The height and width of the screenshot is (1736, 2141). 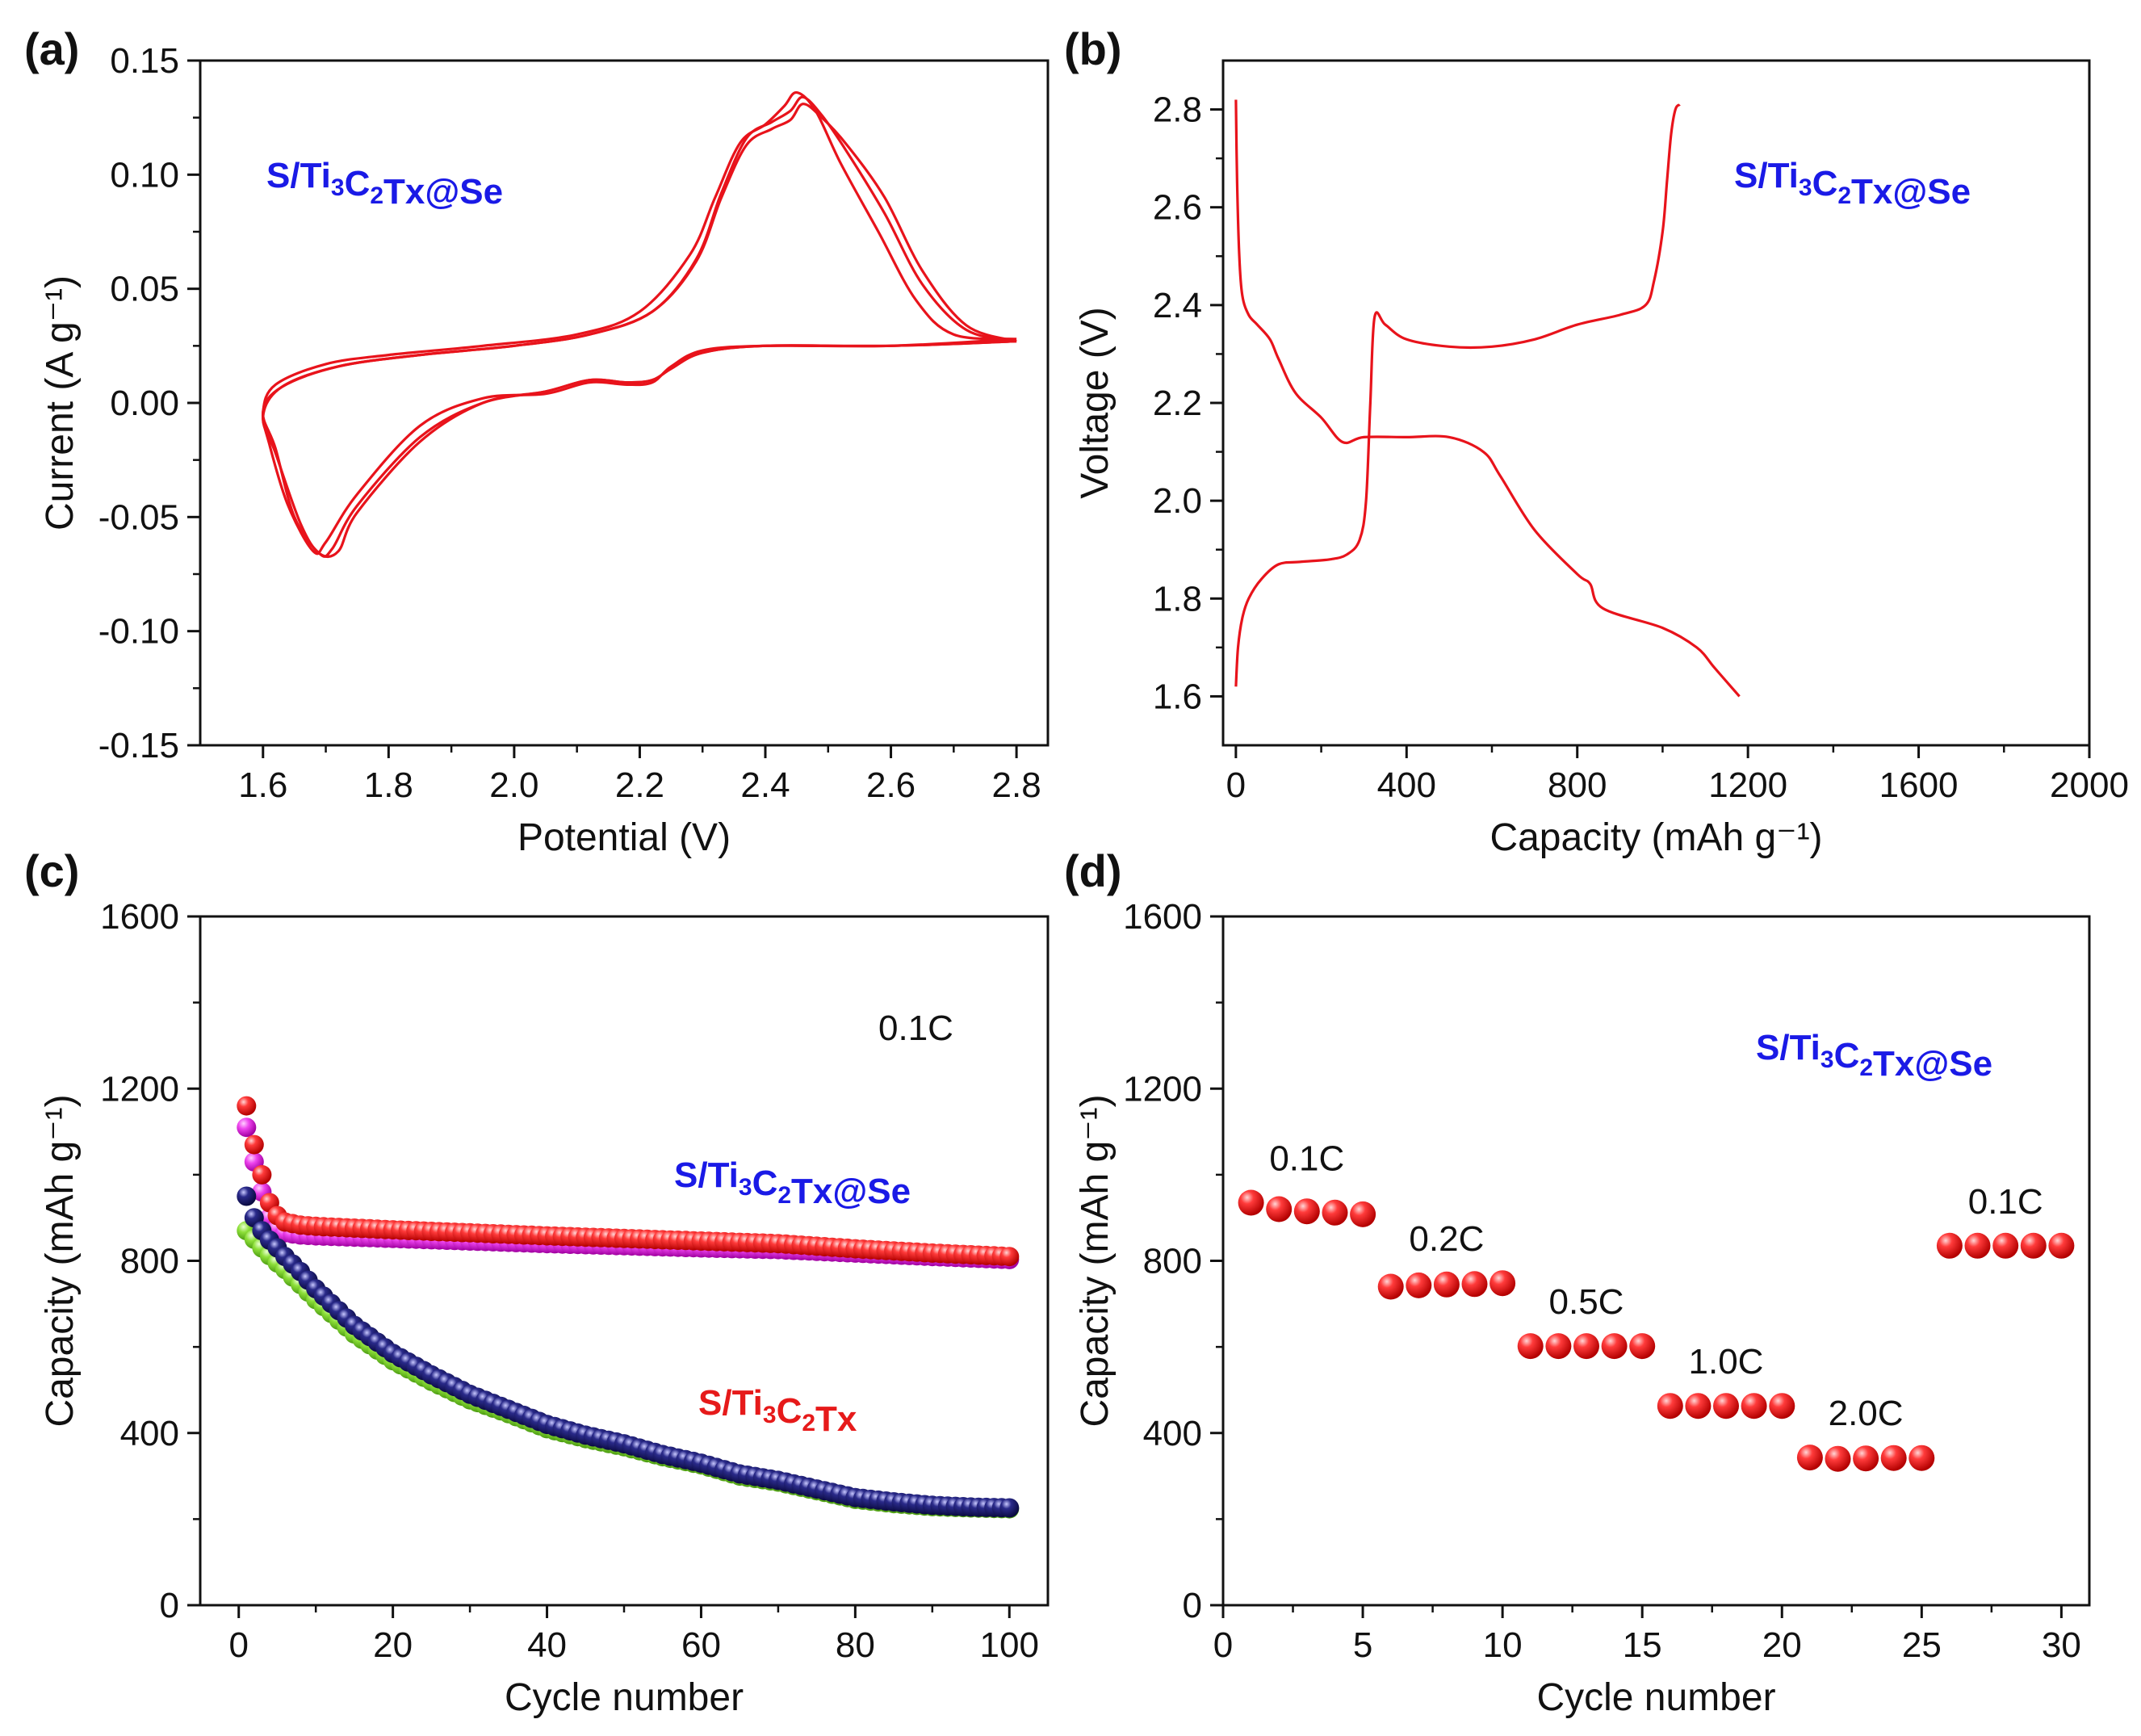 I want to click on panel-b-annotation: S/Ti3C2Tx@Se, so click(x=1853, y=184).